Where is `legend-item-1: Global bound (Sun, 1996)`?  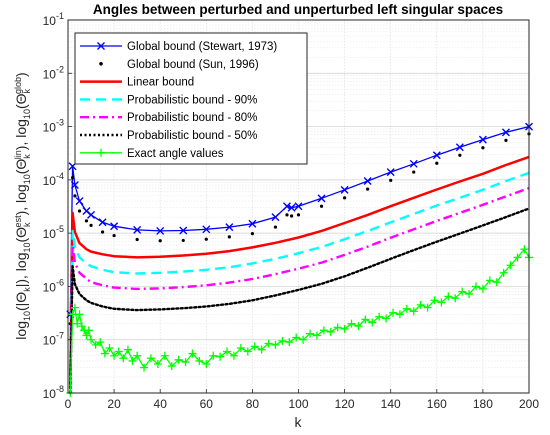
legend-item-1: Global bound (Sun, 1996) is located at coordinates (179, 65).